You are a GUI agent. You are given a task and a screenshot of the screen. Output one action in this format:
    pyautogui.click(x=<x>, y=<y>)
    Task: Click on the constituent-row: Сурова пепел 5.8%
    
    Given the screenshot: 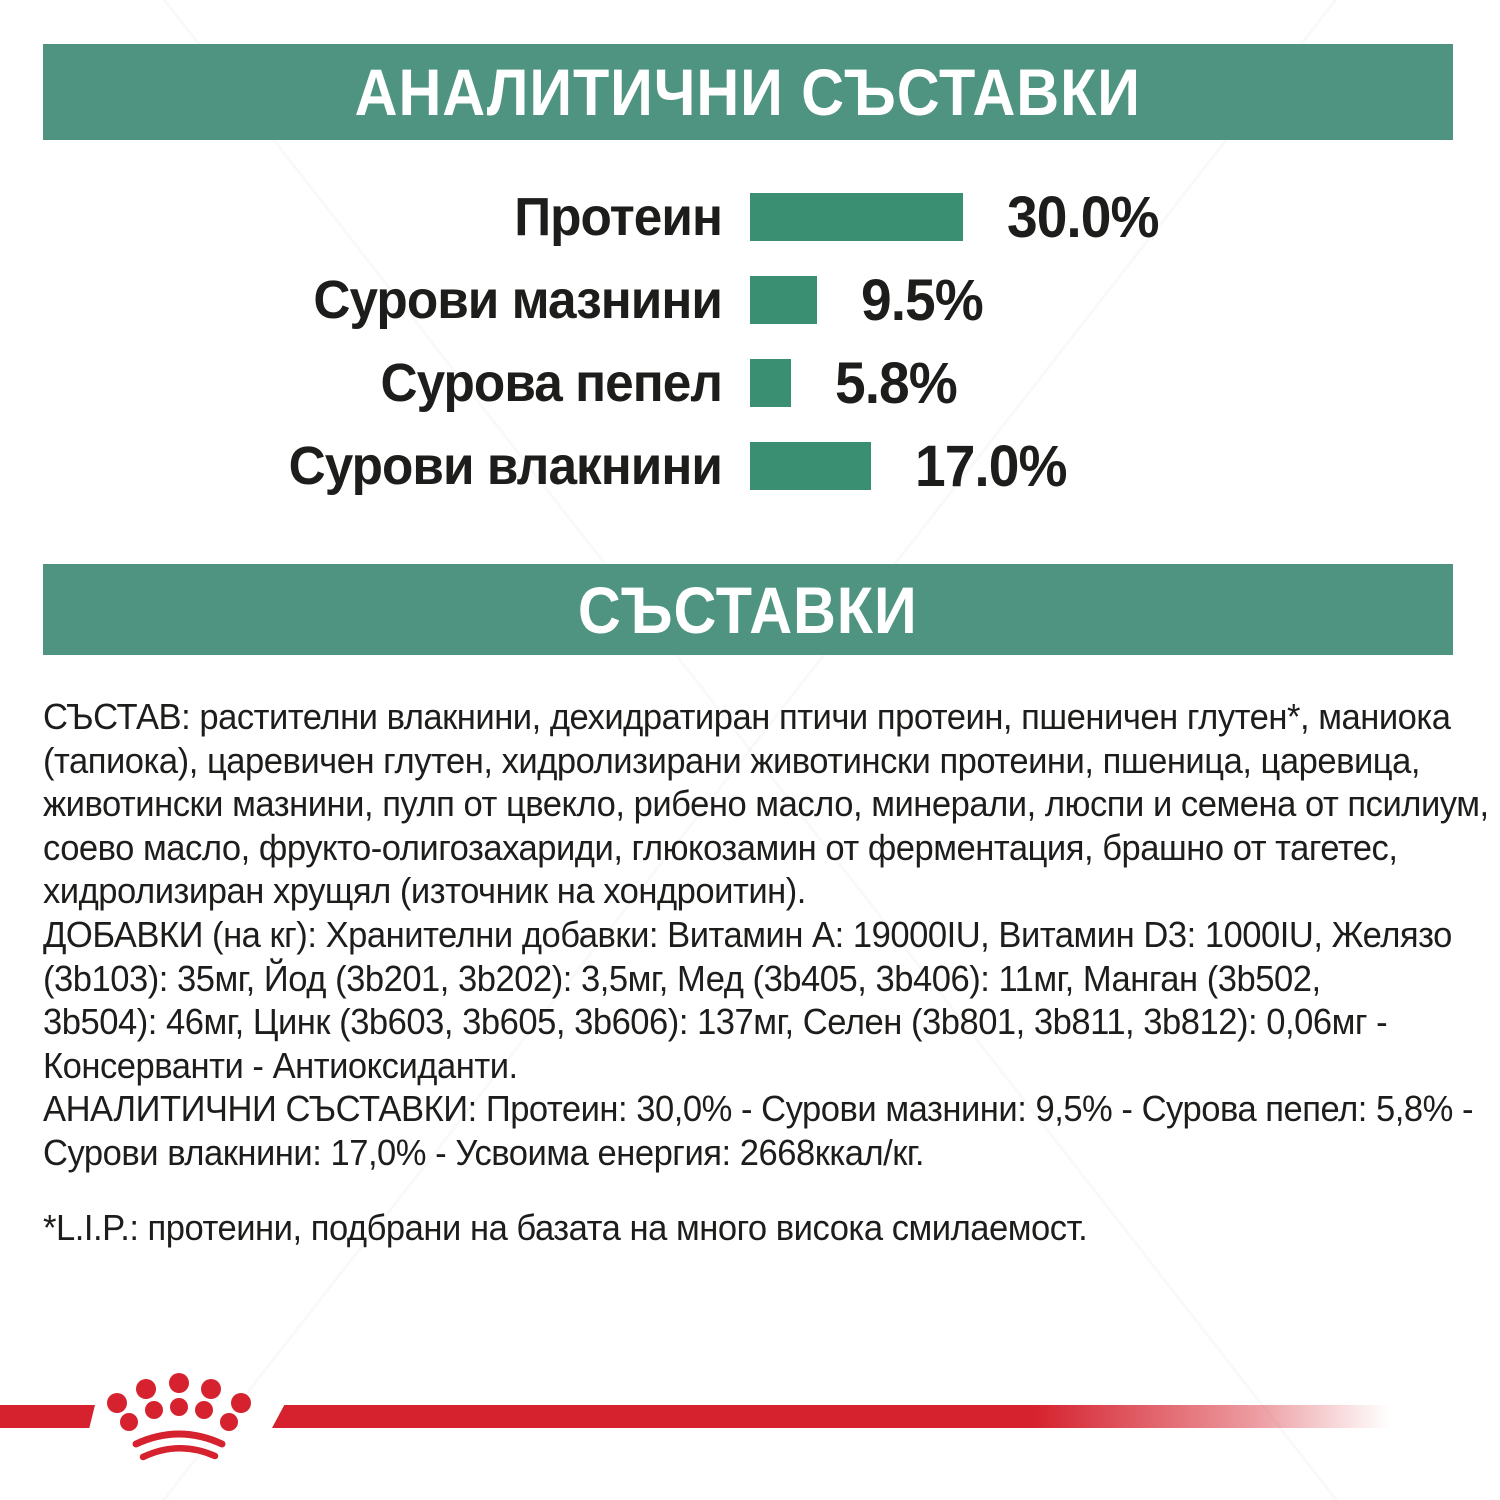 What is the action you would take?
    pyautogui.click(x=750, y=383)
    